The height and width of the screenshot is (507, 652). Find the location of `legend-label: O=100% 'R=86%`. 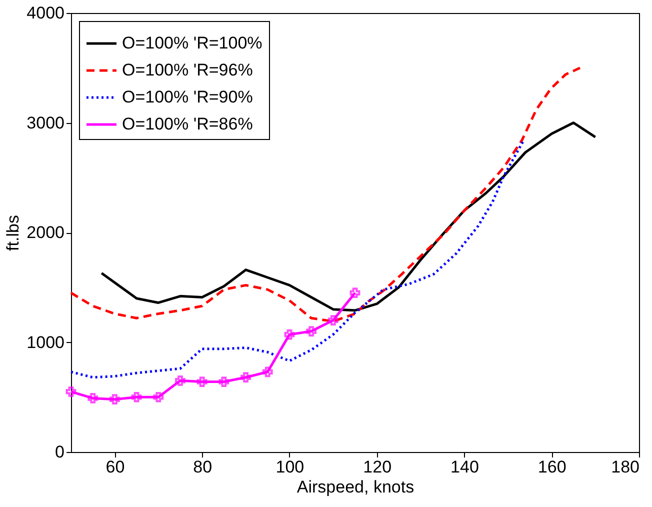

legend-label: O=100% 'R=86% is located at coordinates (187, 124).